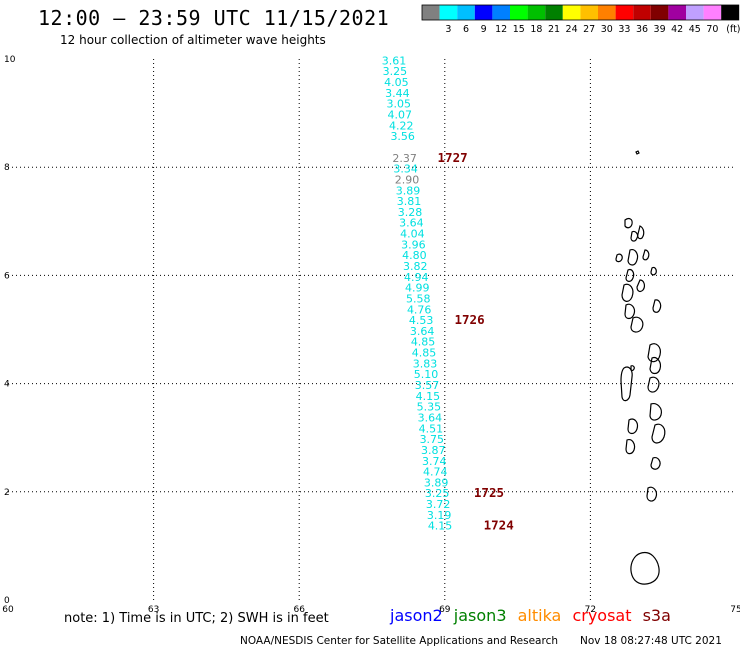 The image size is (740, 650). I want to click on lat-tick-label: 2, so click(7, 493).